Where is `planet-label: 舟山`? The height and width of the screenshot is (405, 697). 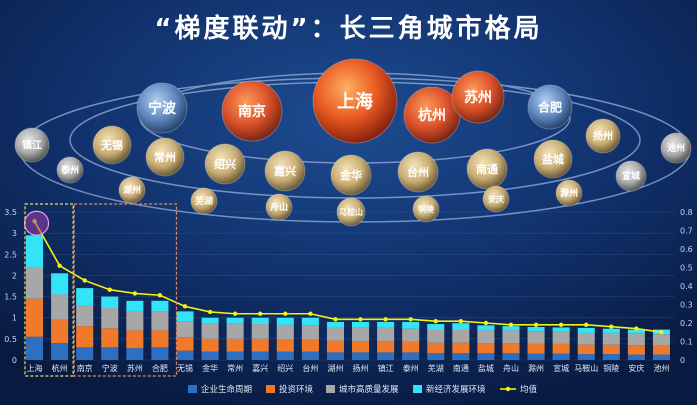 planet-label: 舟山 is located at coordinates (279, 207).